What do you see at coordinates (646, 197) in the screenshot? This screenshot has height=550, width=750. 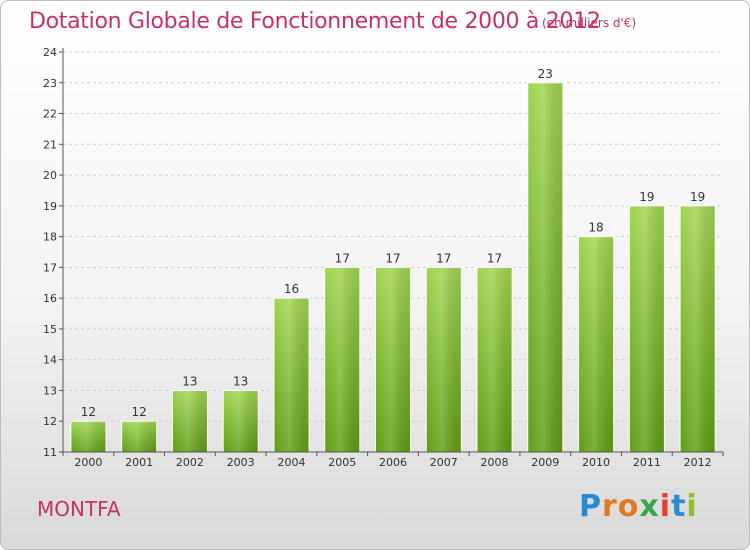 I see `value-label-2011: 19` at bounding box center [646, 197].